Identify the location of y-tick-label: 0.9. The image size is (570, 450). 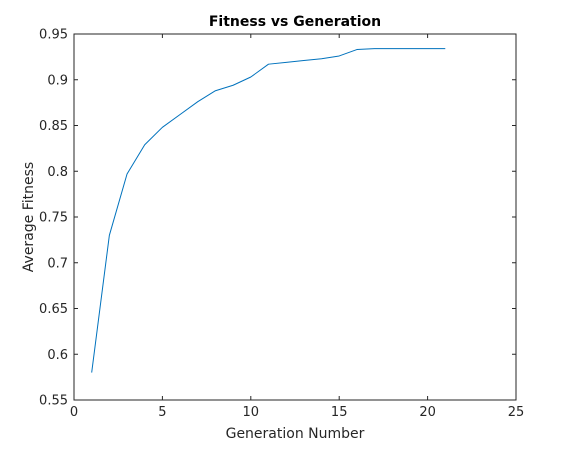
(57, 80).